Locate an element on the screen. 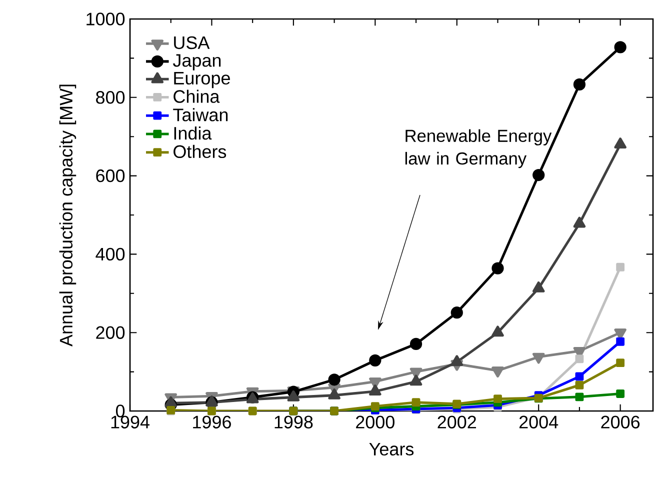 The width and height of the screenshot is (655, 493). legend-label: Japan is located at coordinates (196, 62).